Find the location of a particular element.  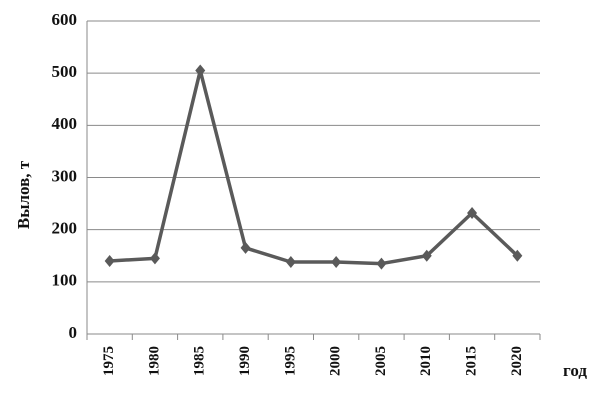

y-tick-label: 500 is located at coordinates (65, 71).